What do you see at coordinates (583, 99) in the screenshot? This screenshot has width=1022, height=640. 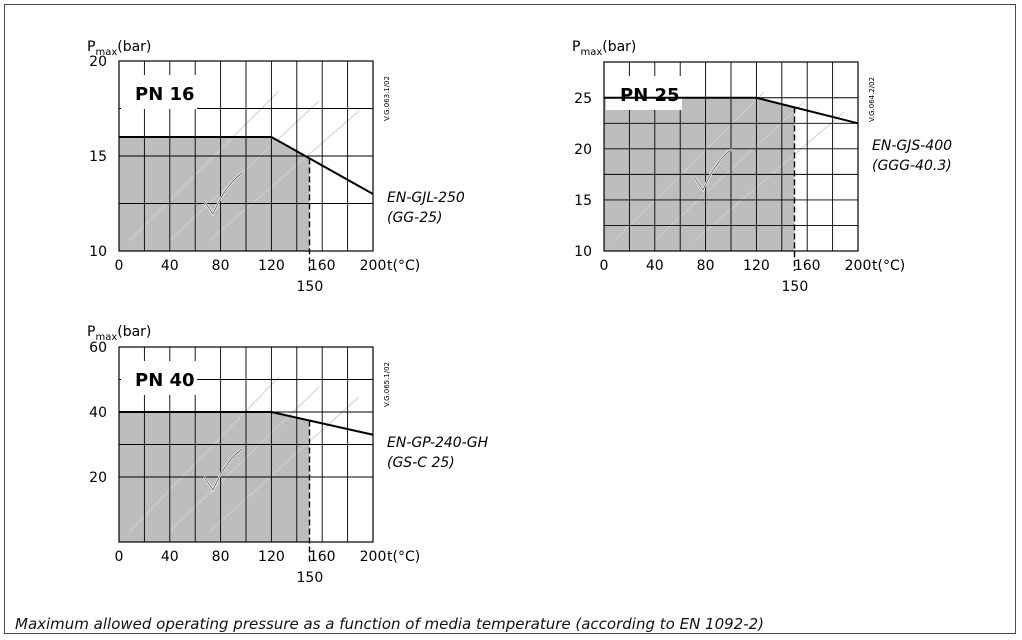 I see `y-tick-label: 25` at bounding box center [583, 99].